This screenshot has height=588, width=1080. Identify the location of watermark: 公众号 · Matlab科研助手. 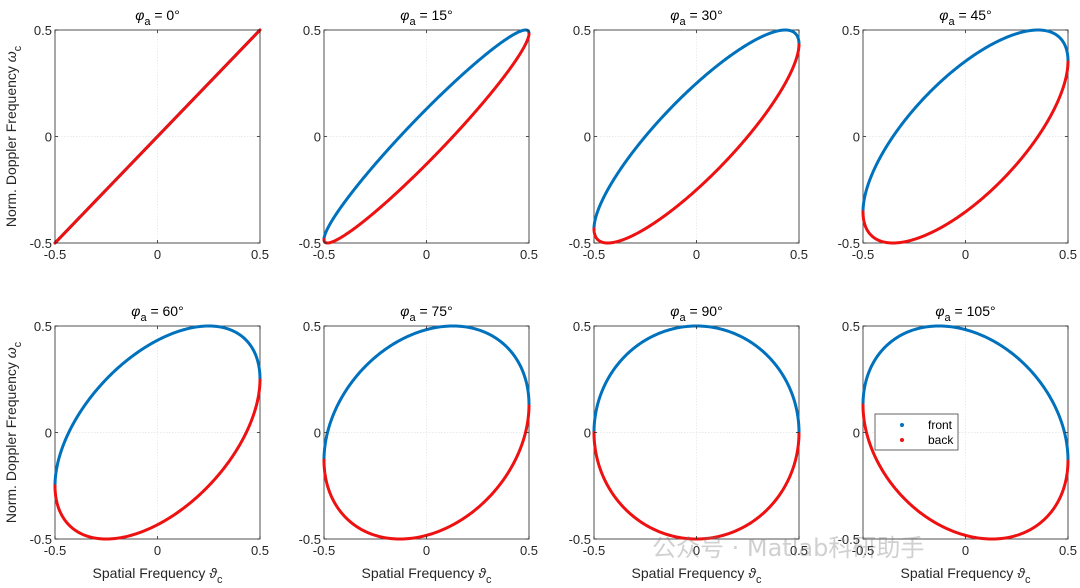
(788, 548).